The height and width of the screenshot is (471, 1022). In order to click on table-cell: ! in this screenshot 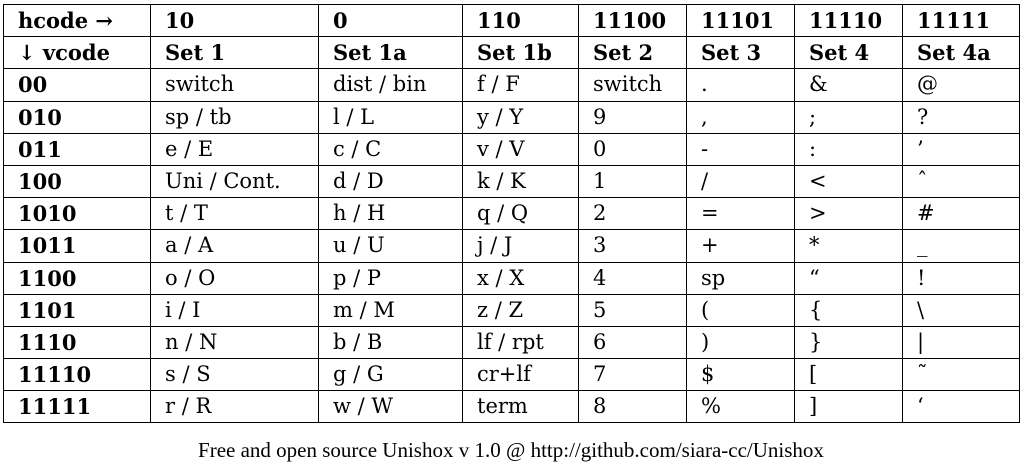, I will do `click(961, 278)`.